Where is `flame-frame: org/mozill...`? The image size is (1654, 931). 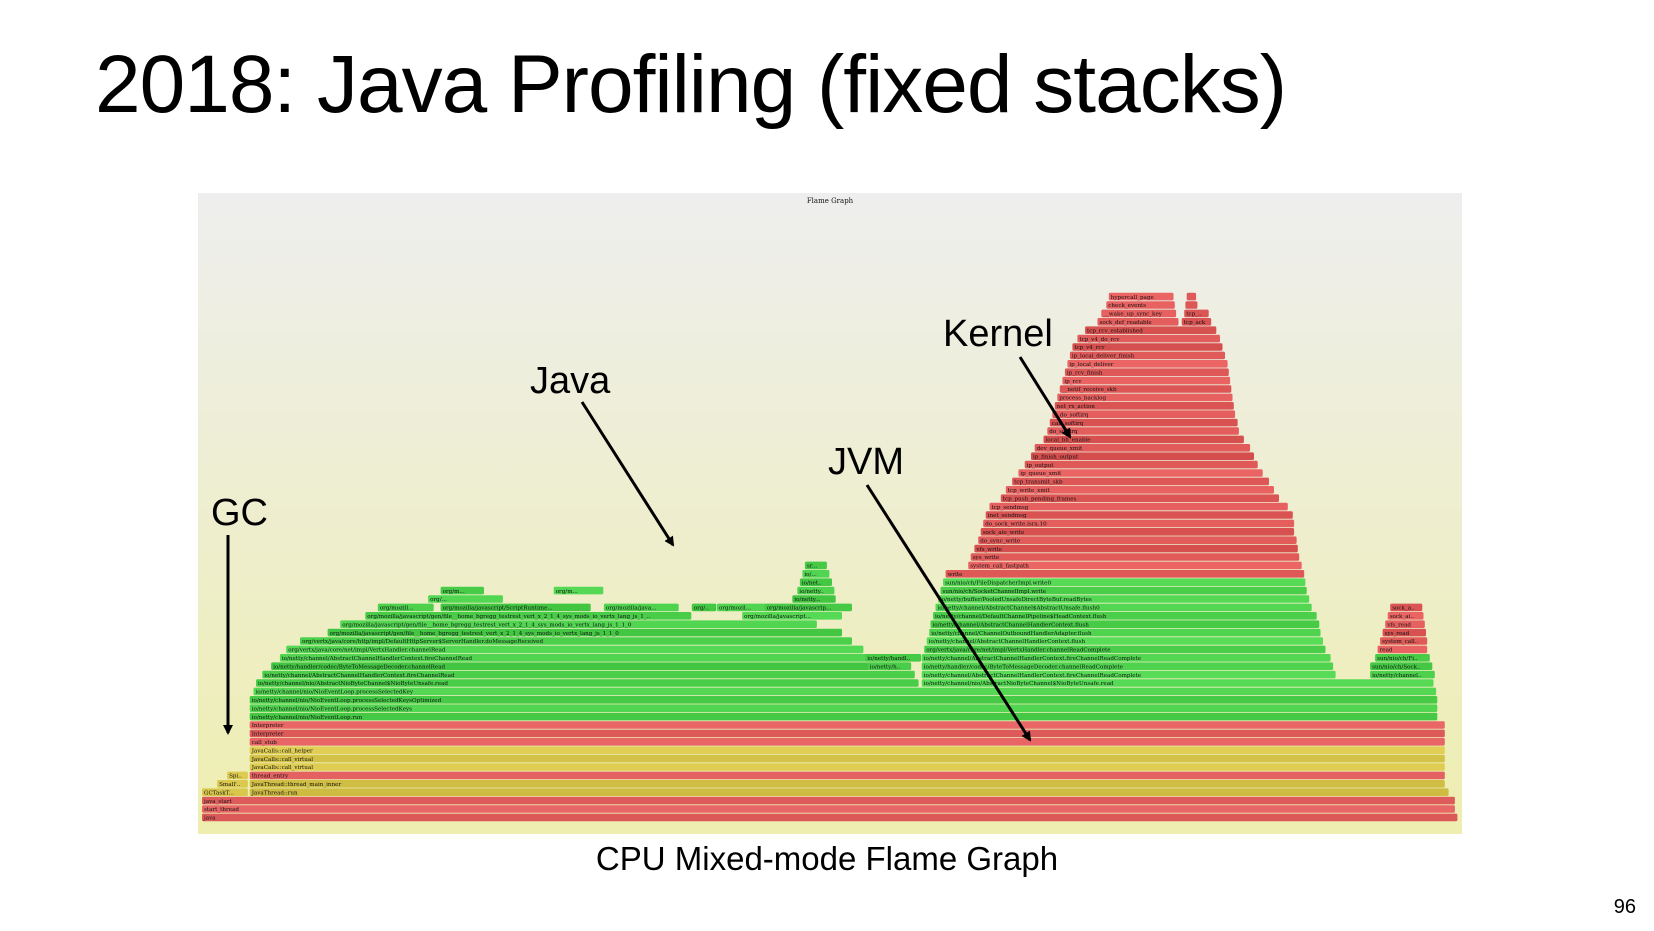 flame-frame: org/mozill... is located at coordinates (405, 607).